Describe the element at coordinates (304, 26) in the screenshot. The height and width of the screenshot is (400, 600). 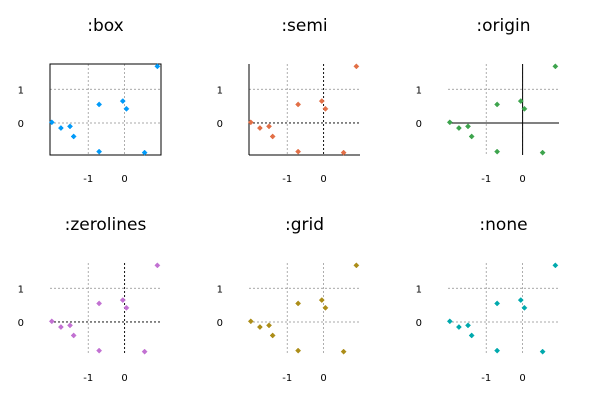
I see `subplot-title: :semi` at that location.